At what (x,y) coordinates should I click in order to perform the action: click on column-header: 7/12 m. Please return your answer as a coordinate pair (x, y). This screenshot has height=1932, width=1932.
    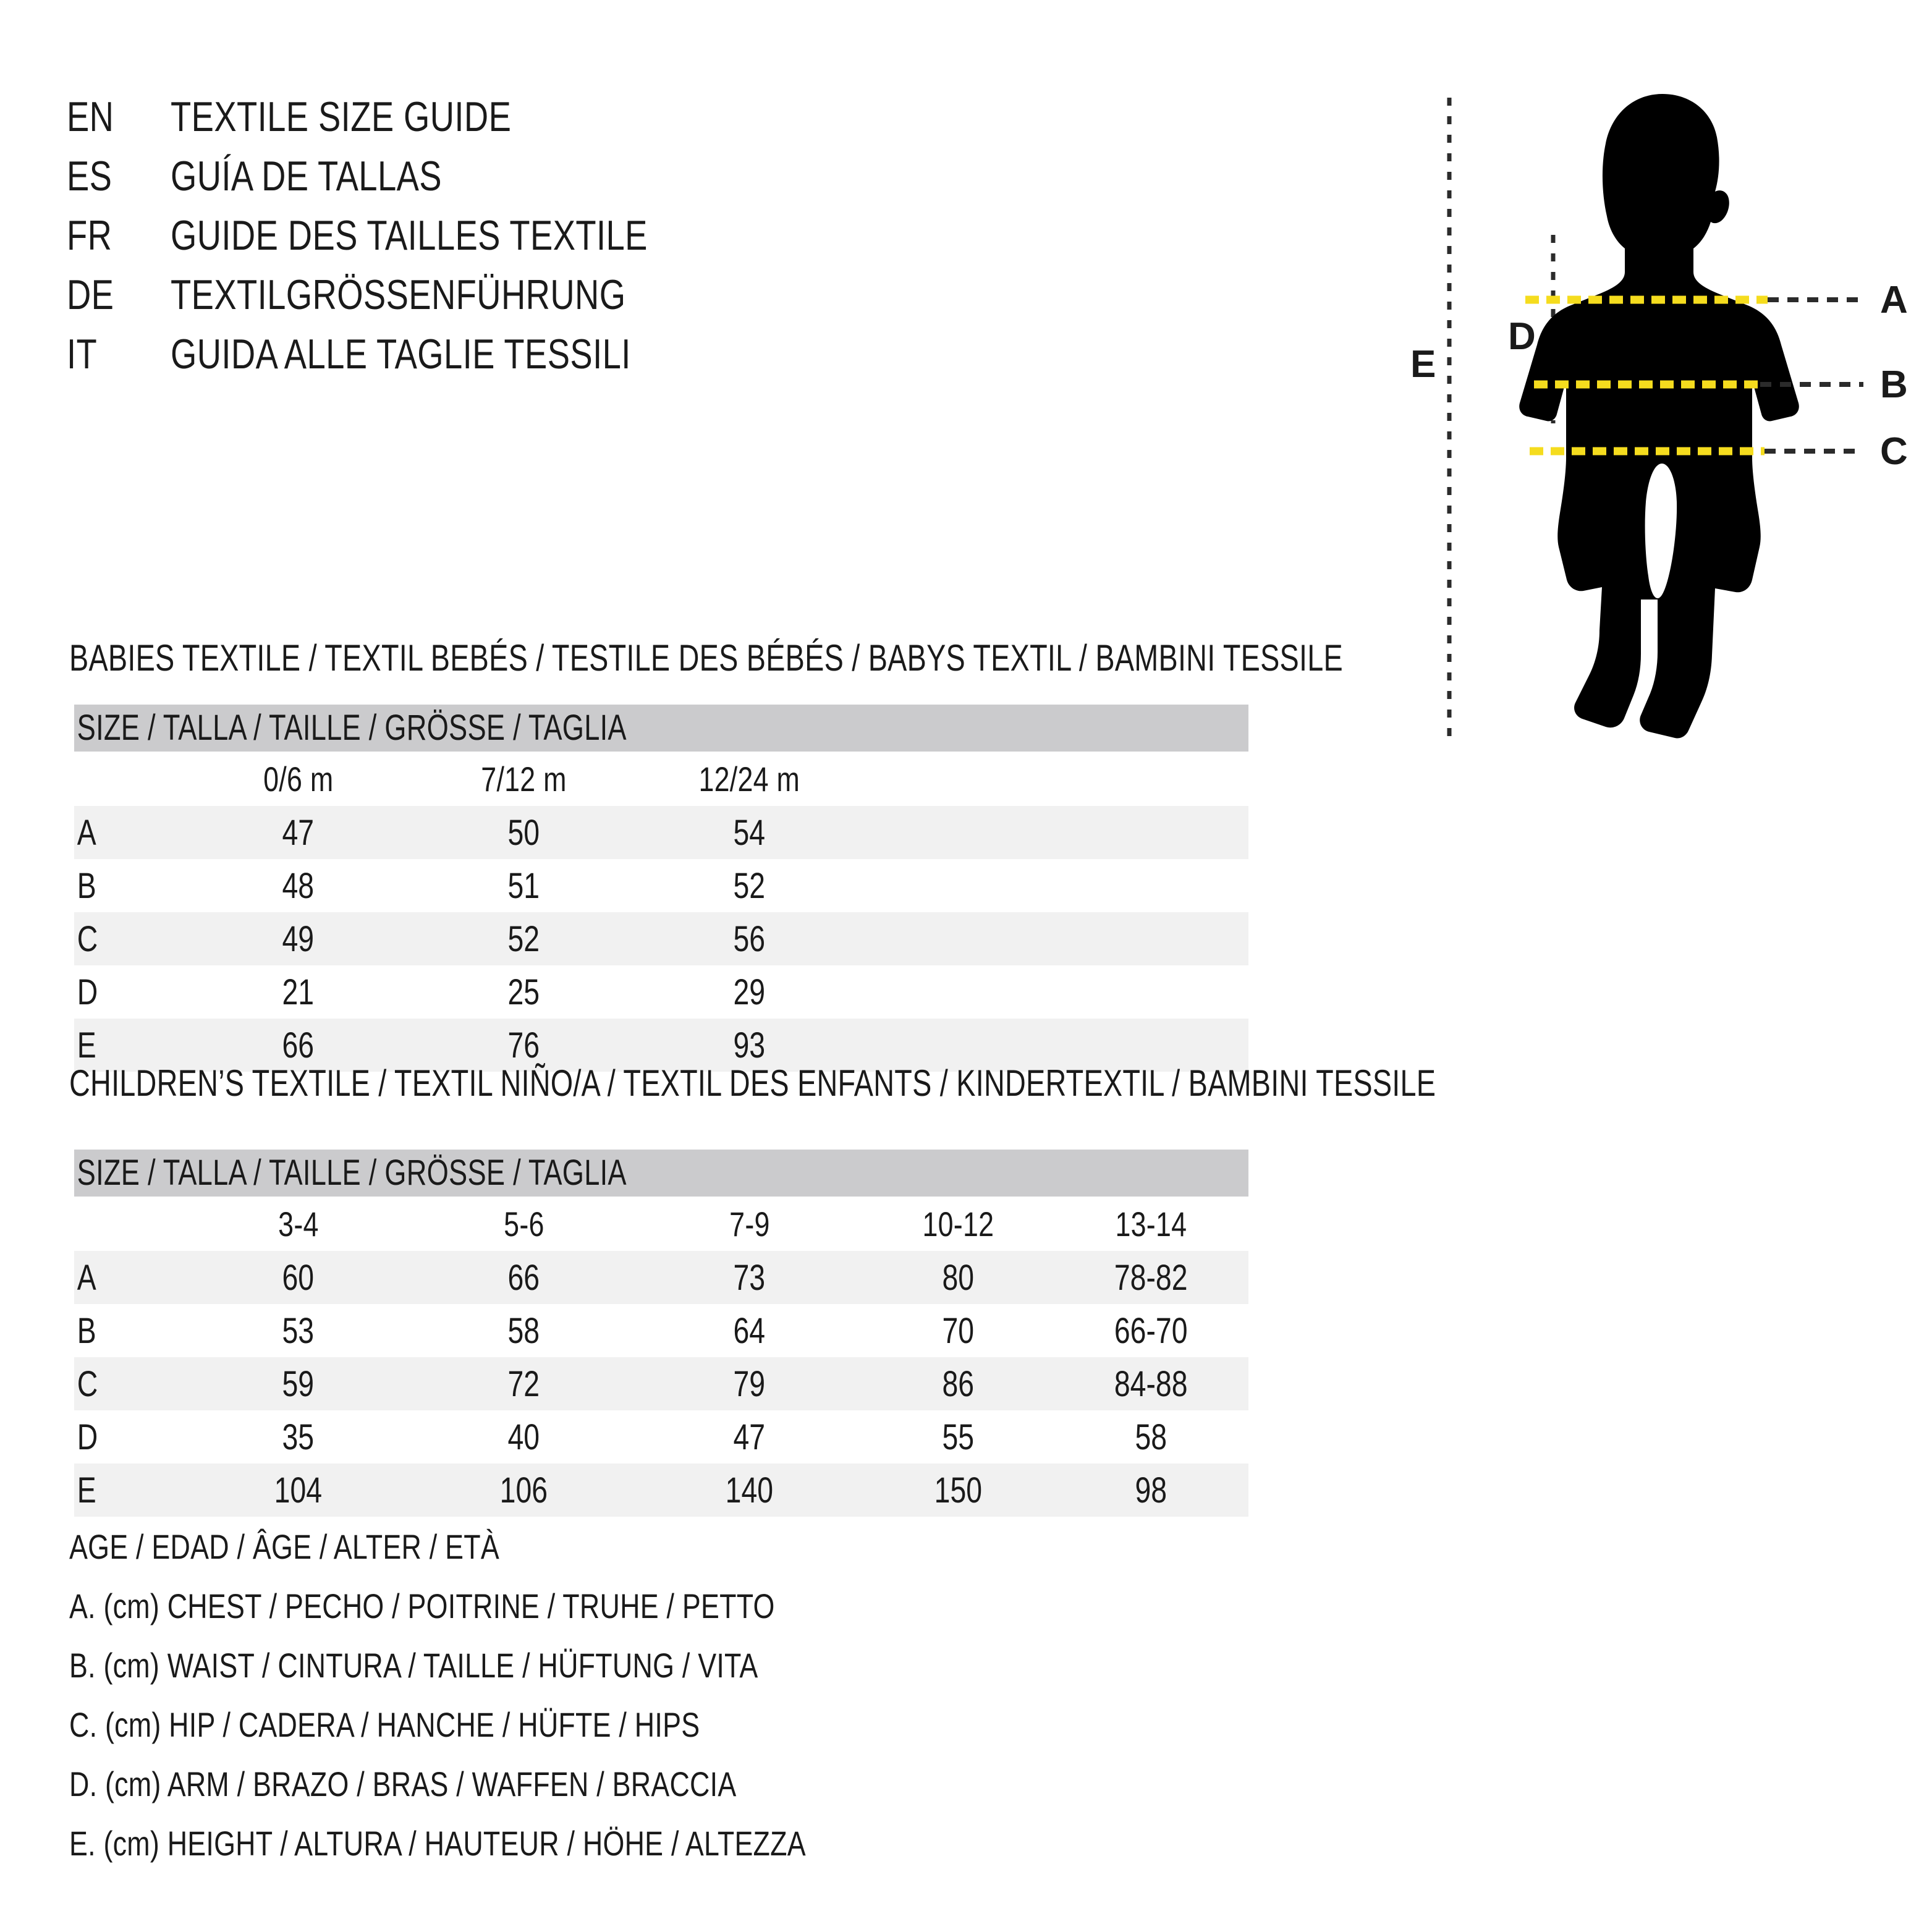
    Looking at the image, I should click on (524, 779).